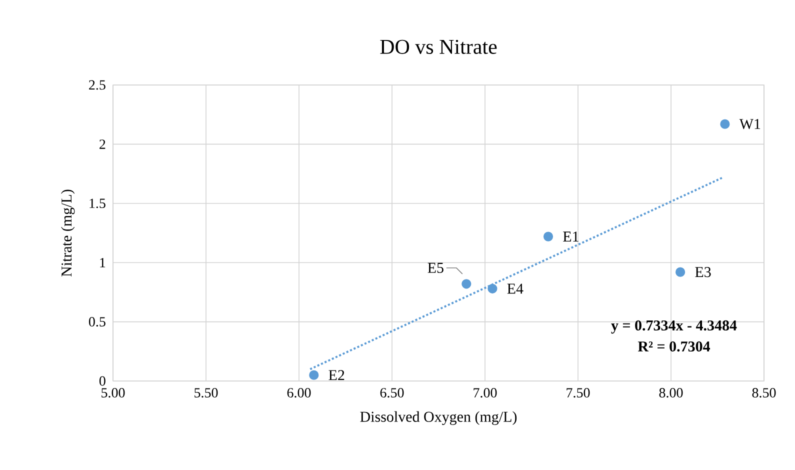  What do you see at coordinates (764, 393) in the screenshot?
I see `x-tick-label: 8.50` at bounding box center [764, 393].